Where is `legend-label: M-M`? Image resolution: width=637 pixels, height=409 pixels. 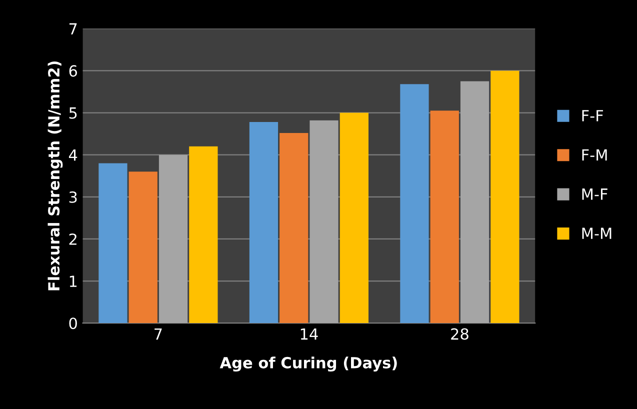
legend-label: M-M is located at coordinates (597, 233).